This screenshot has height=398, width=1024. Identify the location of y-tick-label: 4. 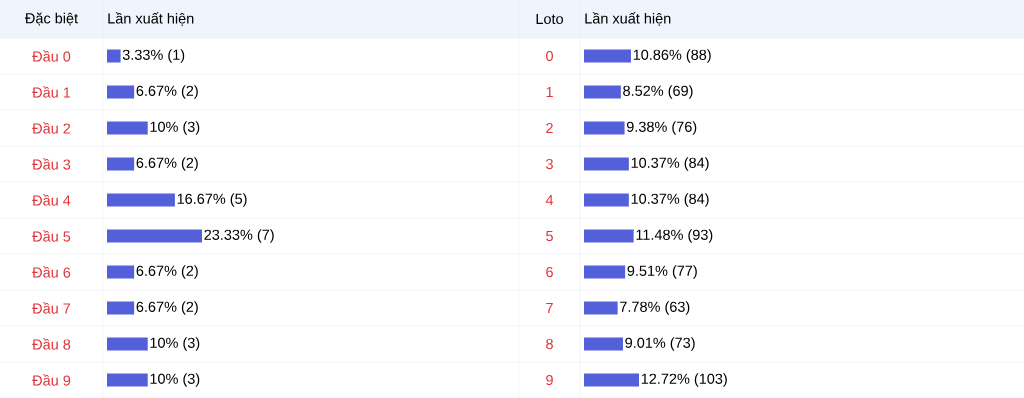
(549, 200).